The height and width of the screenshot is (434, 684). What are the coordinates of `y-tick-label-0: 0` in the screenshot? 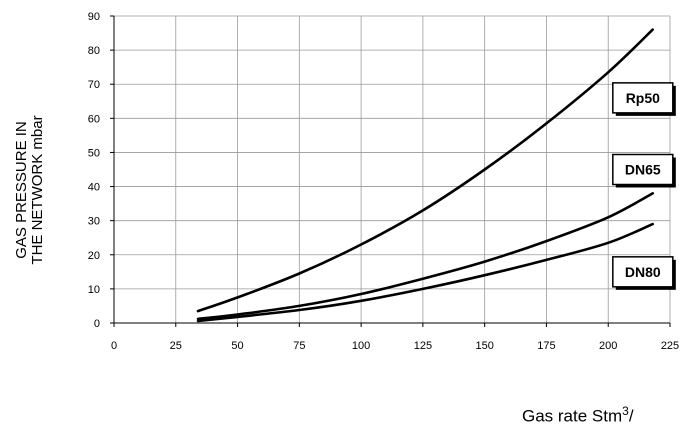 It's located at (97, 324).